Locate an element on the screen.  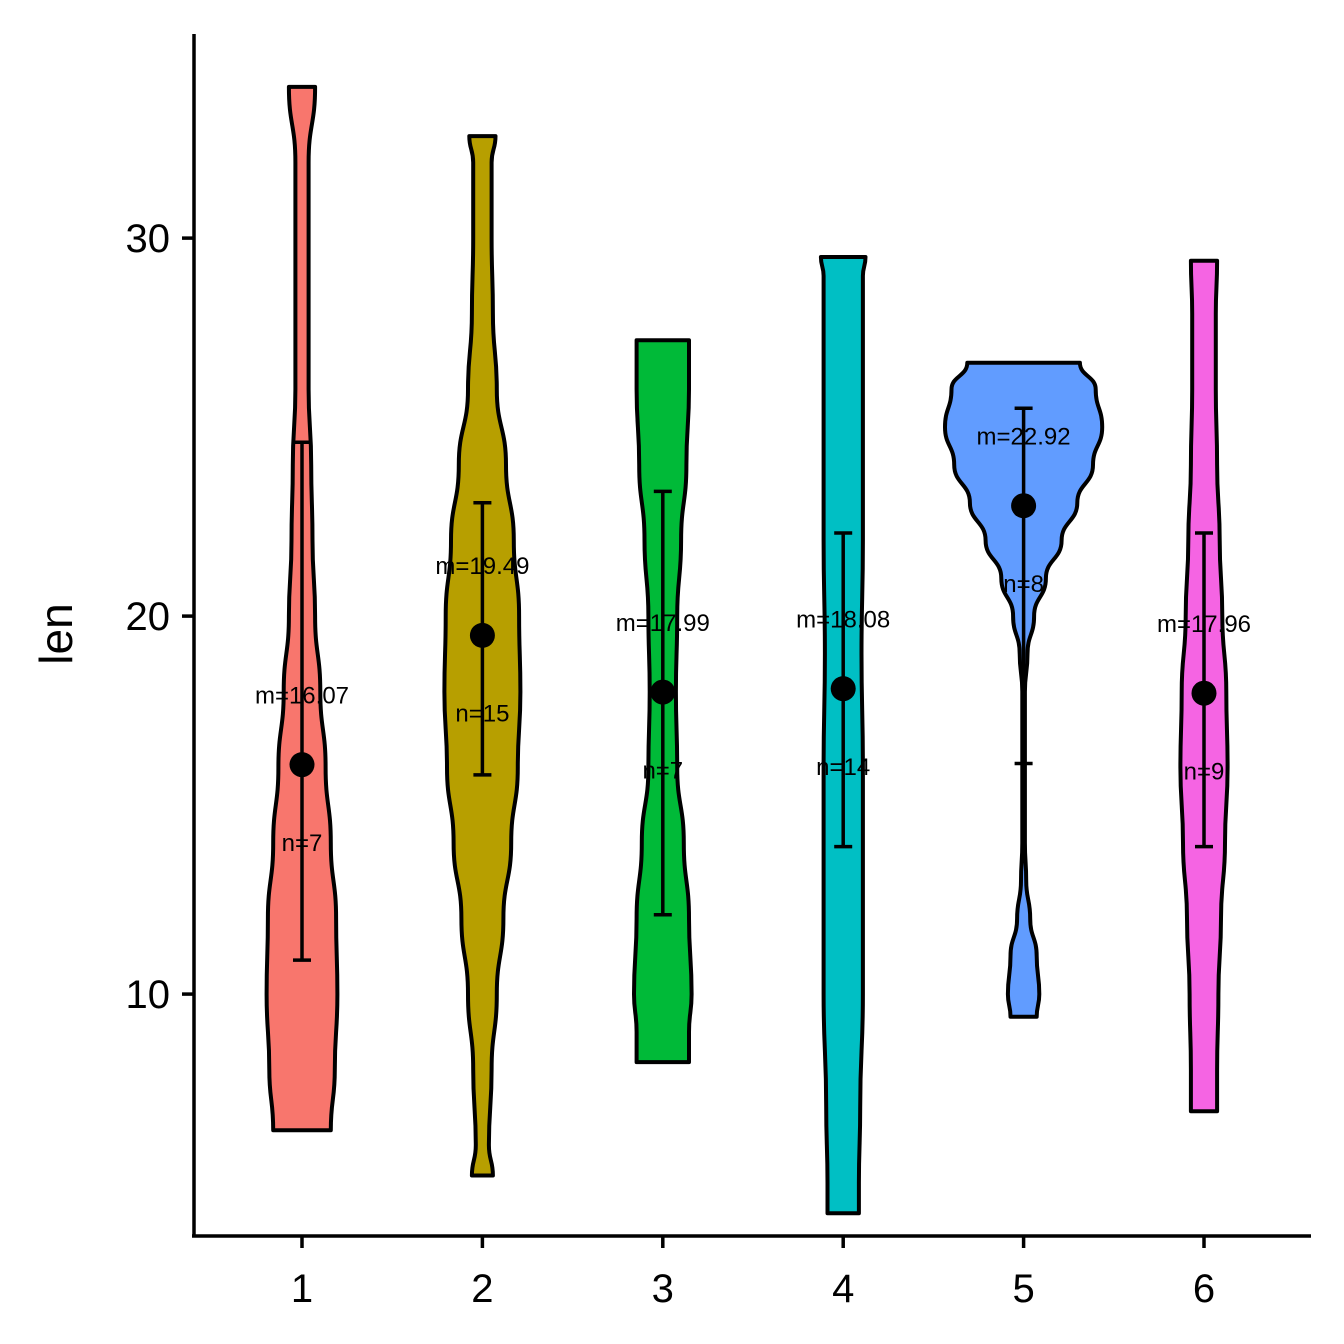
mean-label-6: m=17.96 is located at coordinates (1204, 624).